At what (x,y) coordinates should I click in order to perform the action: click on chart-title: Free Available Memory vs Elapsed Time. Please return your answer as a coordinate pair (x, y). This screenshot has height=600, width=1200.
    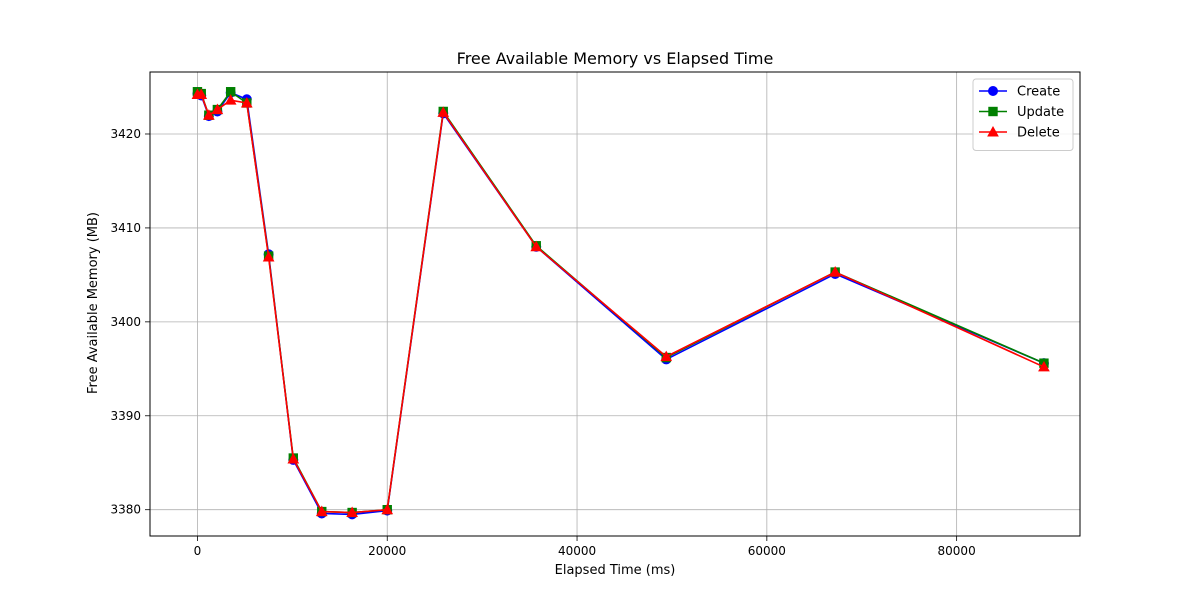
    Looking at the image, I should click on (615, 58).